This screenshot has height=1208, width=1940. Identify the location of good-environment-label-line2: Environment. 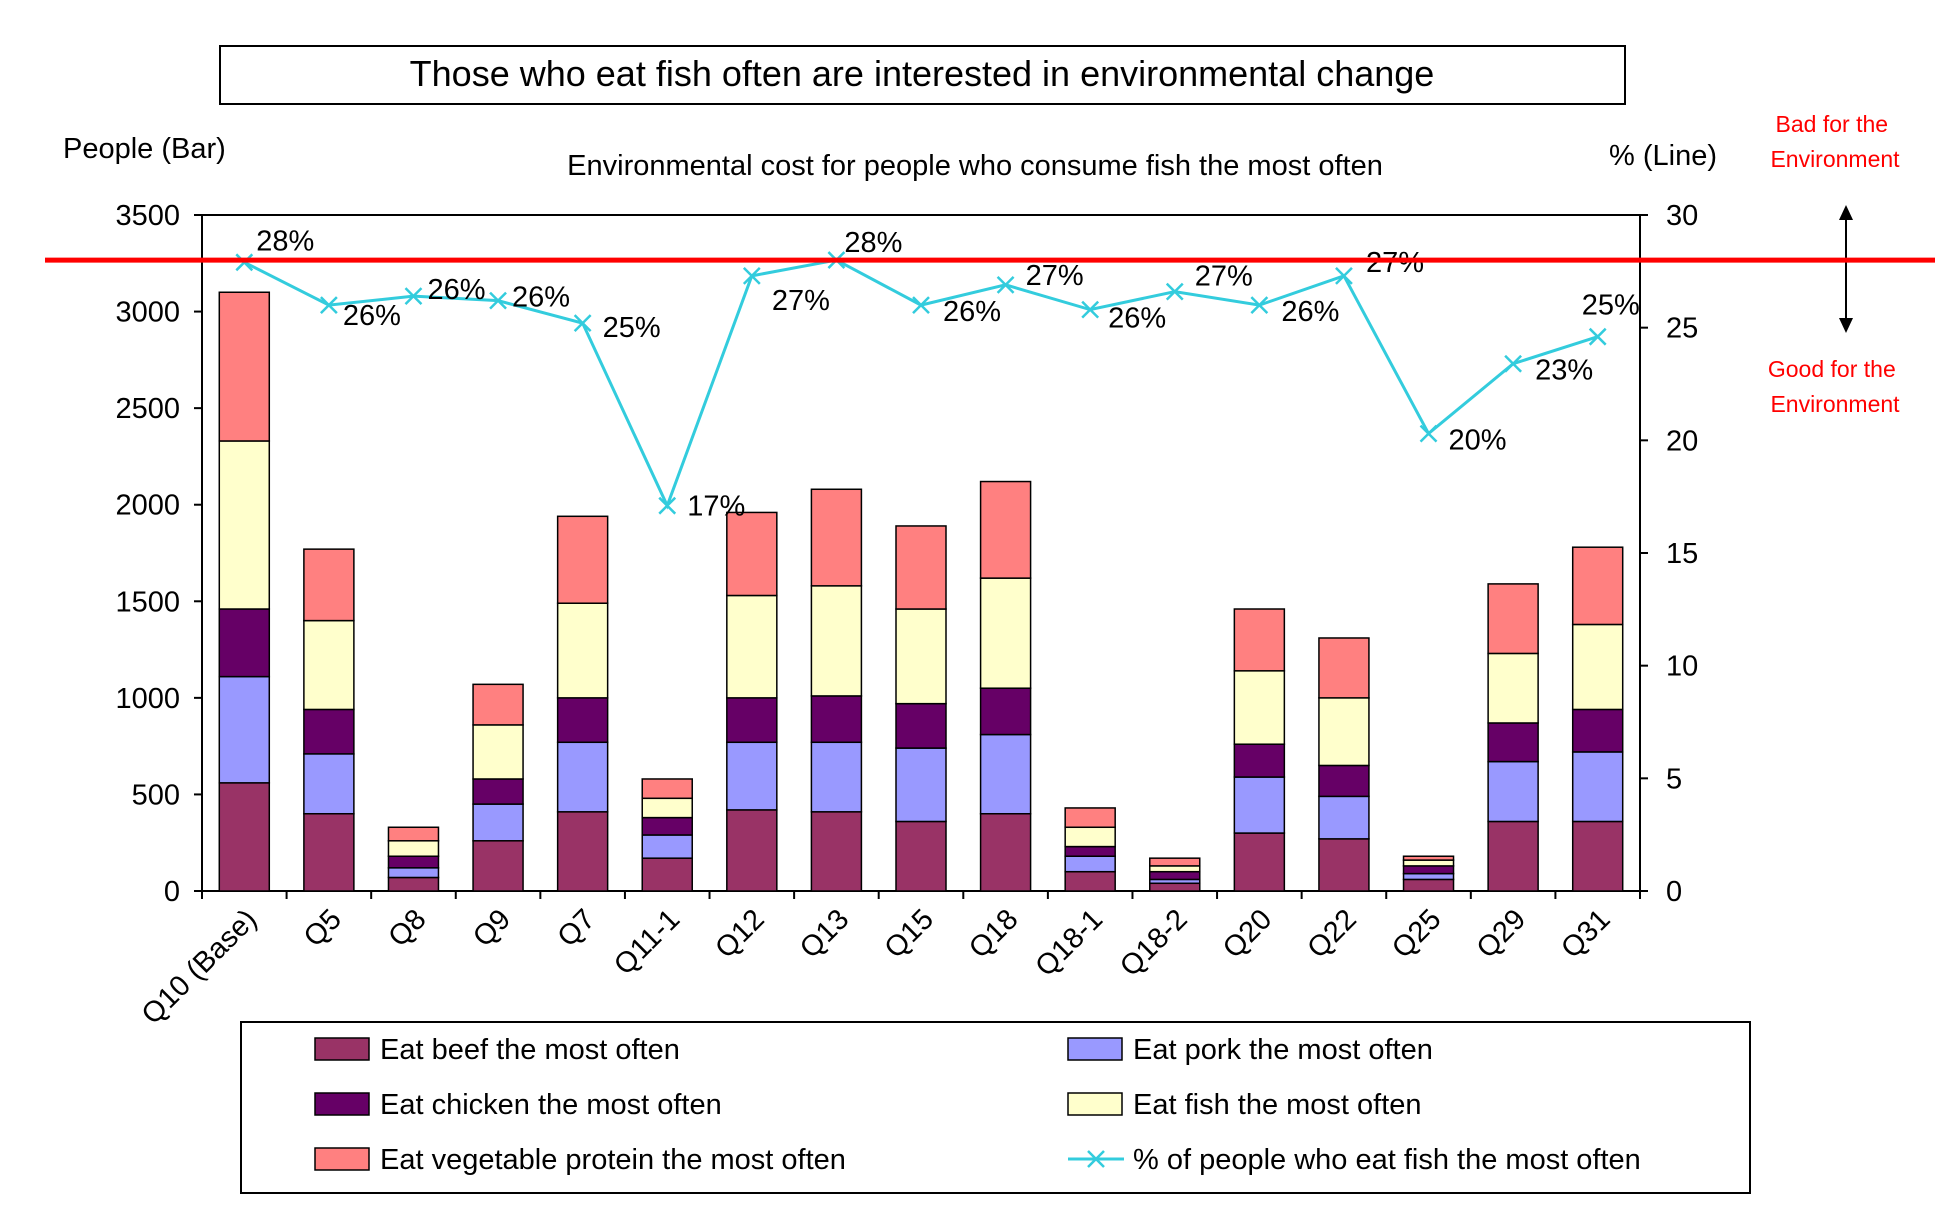
(1835, 404).